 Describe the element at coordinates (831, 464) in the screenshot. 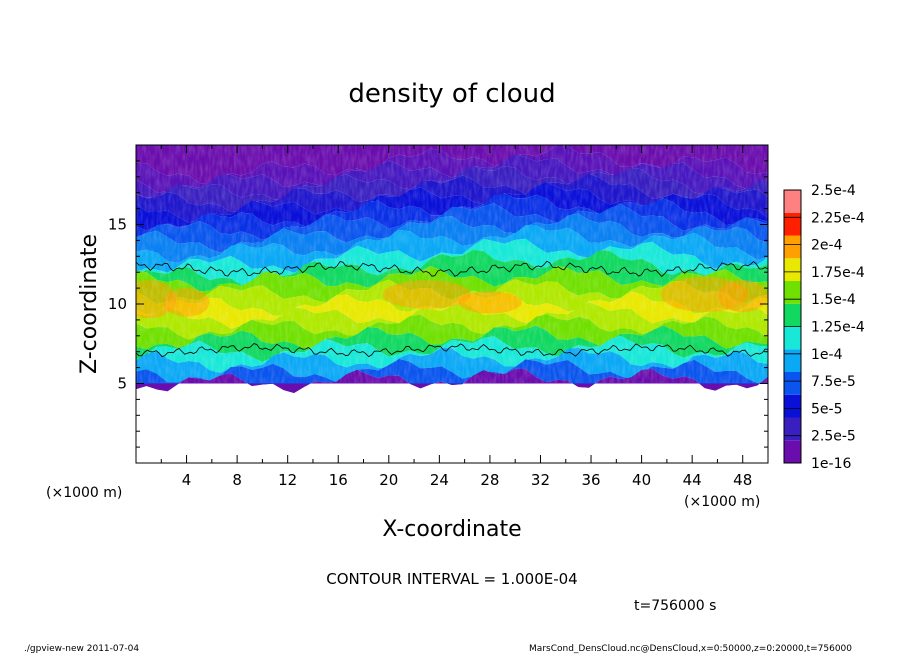

I see `colorbar-label: 1e-16` at that location.